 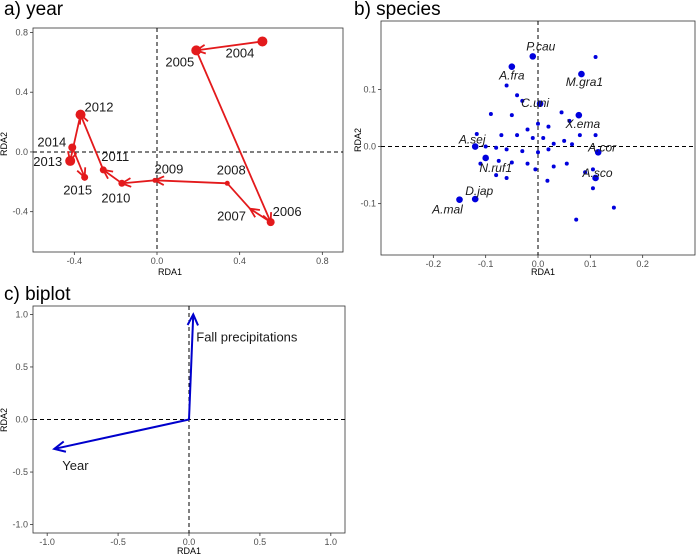 I want to click on panel-biplot-xlabel: RDA1, so click(x=189, y=551).